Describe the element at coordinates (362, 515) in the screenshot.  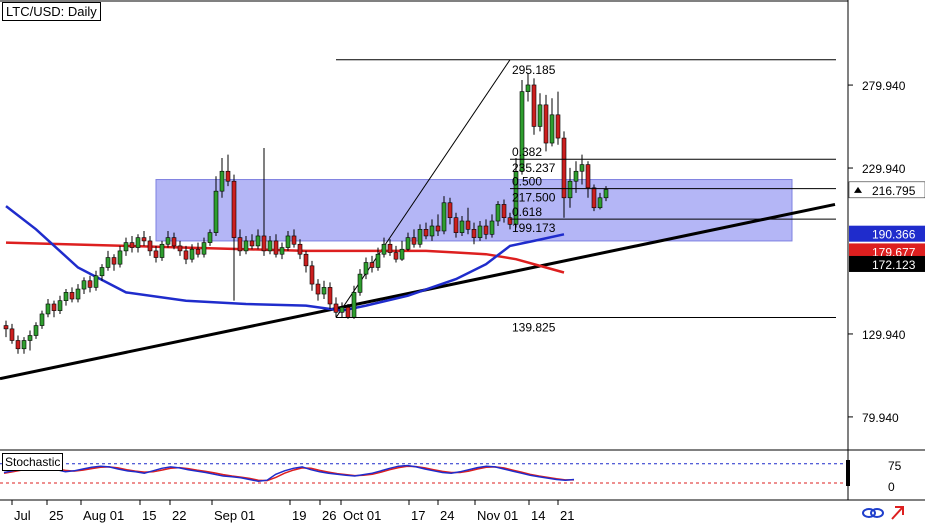
I see `x-tick-label: Oct 01` at that location.